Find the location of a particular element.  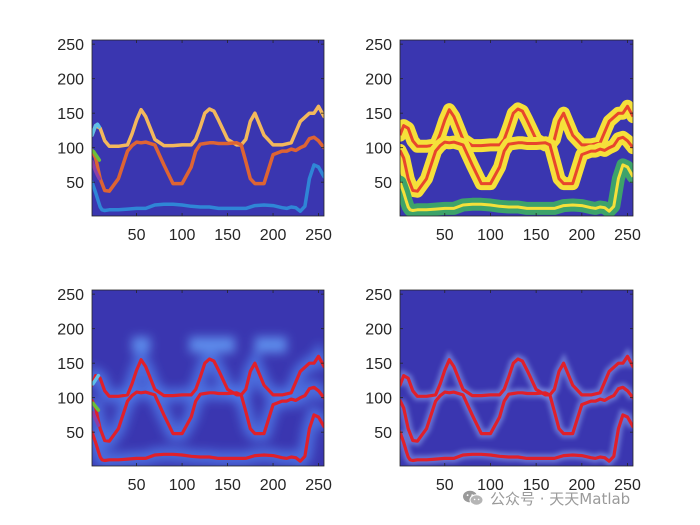

series-2-core is located at coordinates (516, 188).